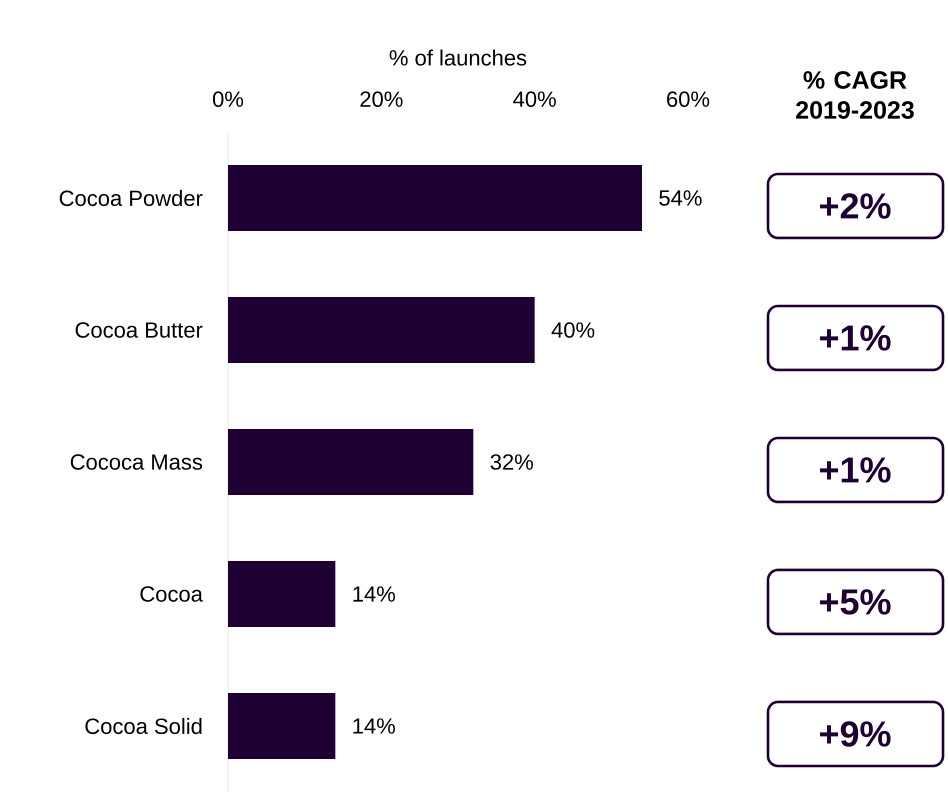  Describe the element at coordinates (131, 198) in the screenshot. I see `y-tick-label: Cocoa Powder` at that location.